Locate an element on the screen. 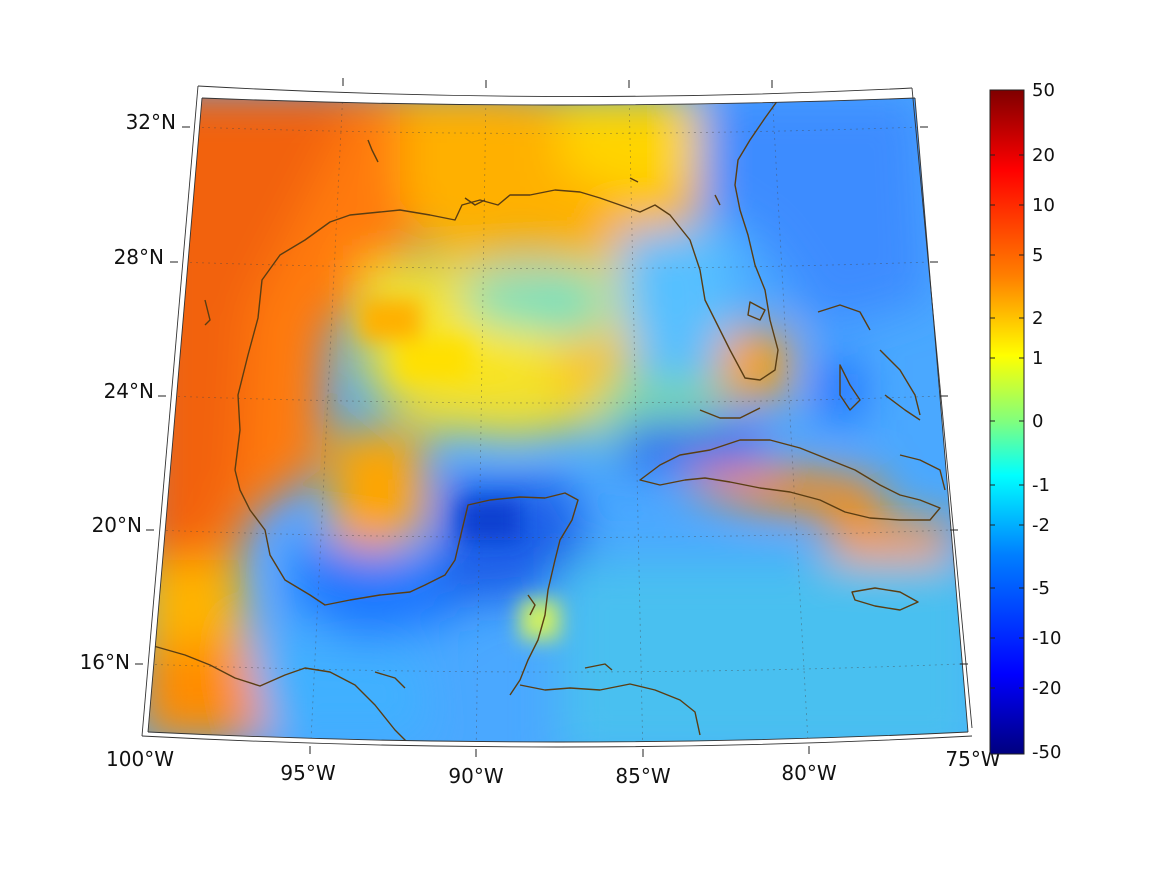 This screenshot has height=875, width=1167. colorbar-label: -10 is located at coordinates (1046, 638).